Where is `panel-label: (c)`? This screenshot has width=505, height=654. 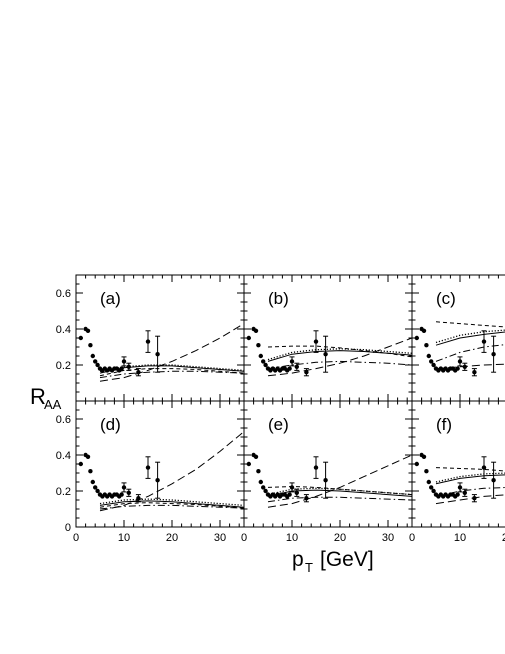
panel-label: (c) is located at coordinates (446, 298).